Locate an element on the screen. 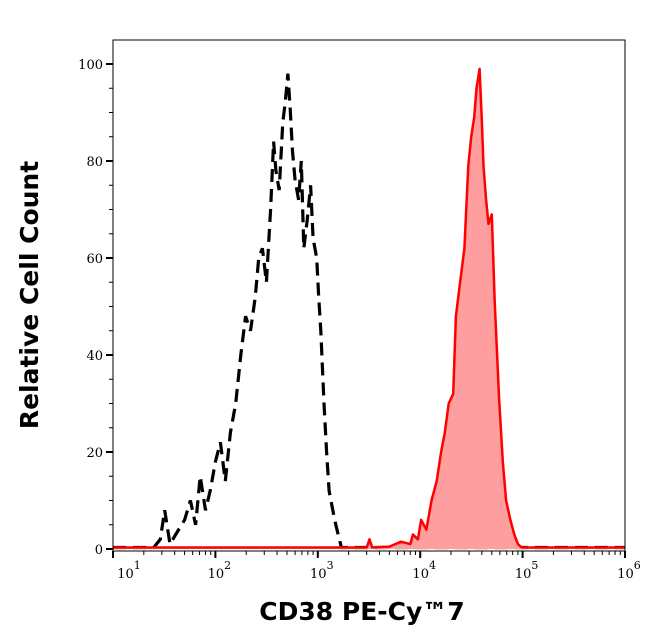 The height and width of the screenshot is (641, 646). y-tick-label: 80 is located at coordinates (94, 162).